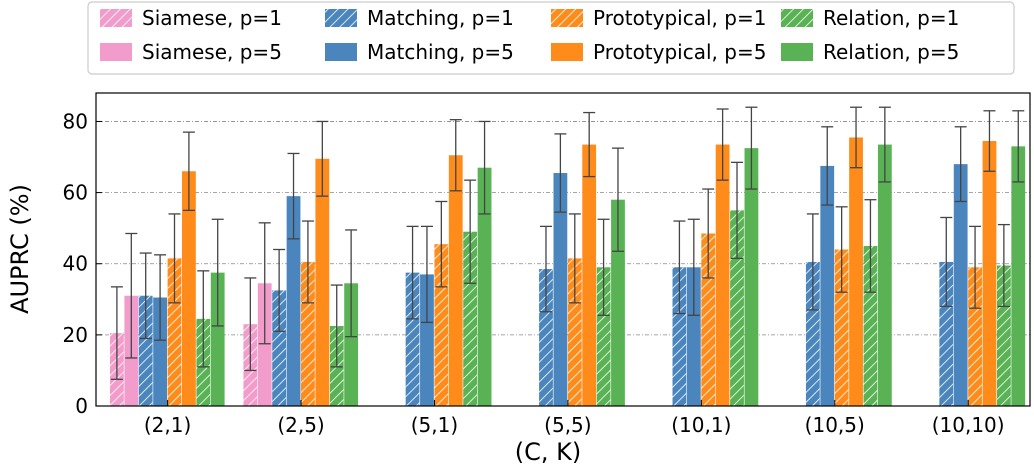 The width and height of the screenshot is (1034, 470). I want to click on x-tick-label: (2,1), so click(167, 425).